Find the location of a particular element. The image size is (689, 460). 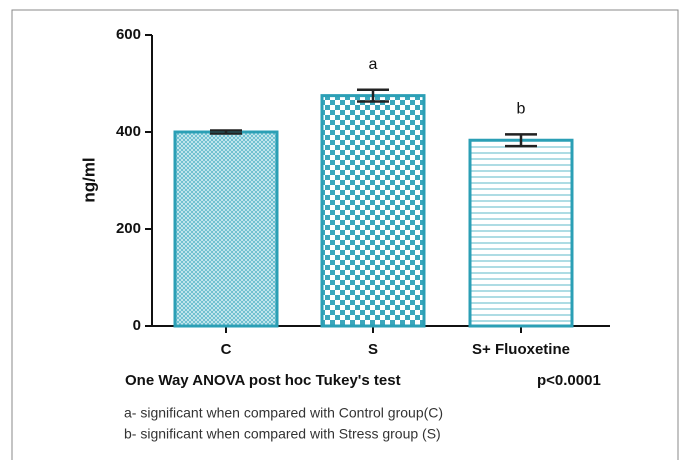

bar-label: a is located at coordinates (373, 64).